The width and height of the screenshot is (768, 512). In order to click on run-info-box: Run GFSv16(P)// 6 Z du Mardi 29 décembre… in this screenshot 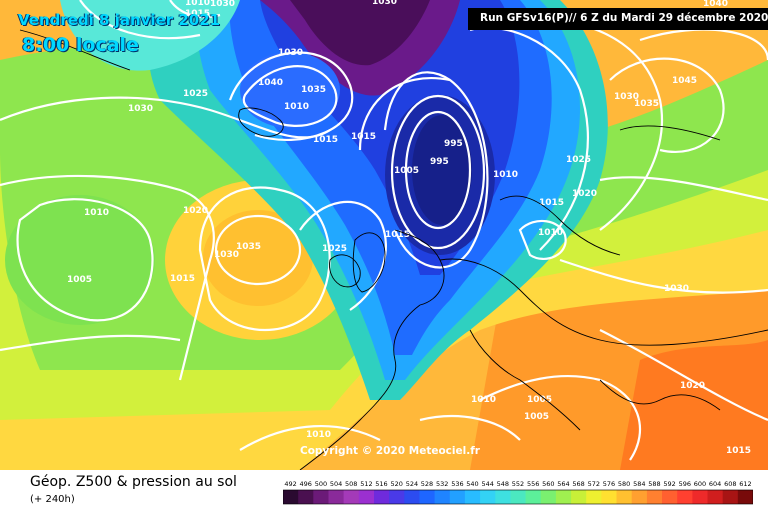, I will do `click(618, 19)`.